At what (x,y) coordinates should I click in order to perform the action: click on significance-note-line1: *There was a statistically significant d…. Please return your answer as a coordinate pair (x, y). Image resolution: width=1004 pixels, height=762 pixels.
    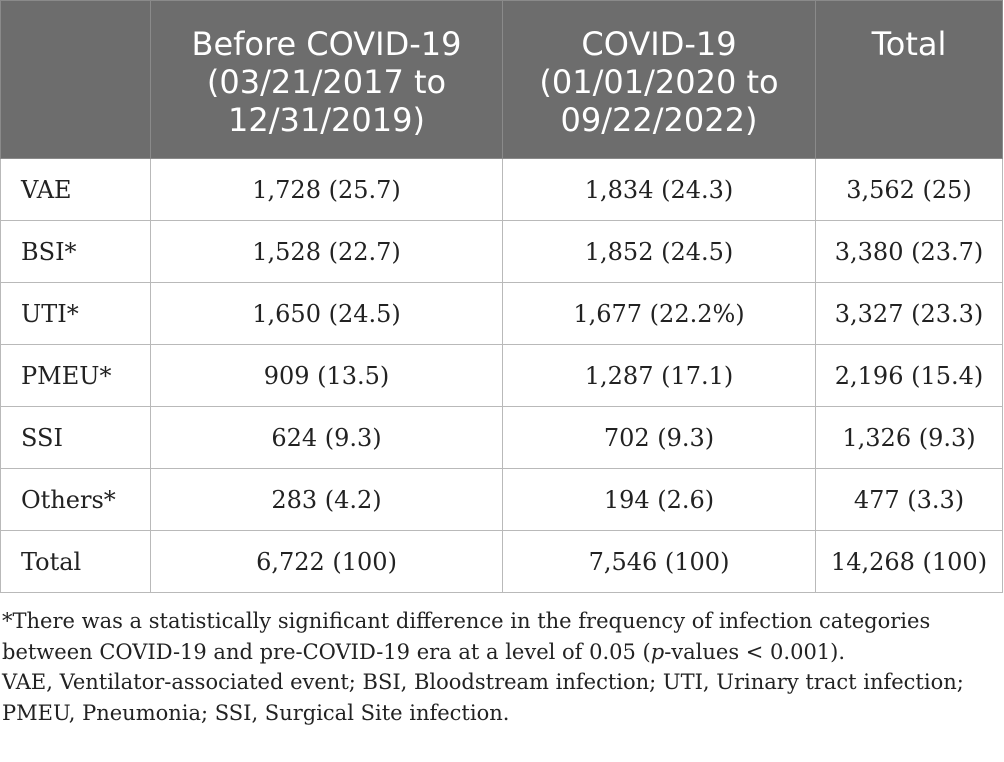
    Looking at the image, I should click on (466, 621).